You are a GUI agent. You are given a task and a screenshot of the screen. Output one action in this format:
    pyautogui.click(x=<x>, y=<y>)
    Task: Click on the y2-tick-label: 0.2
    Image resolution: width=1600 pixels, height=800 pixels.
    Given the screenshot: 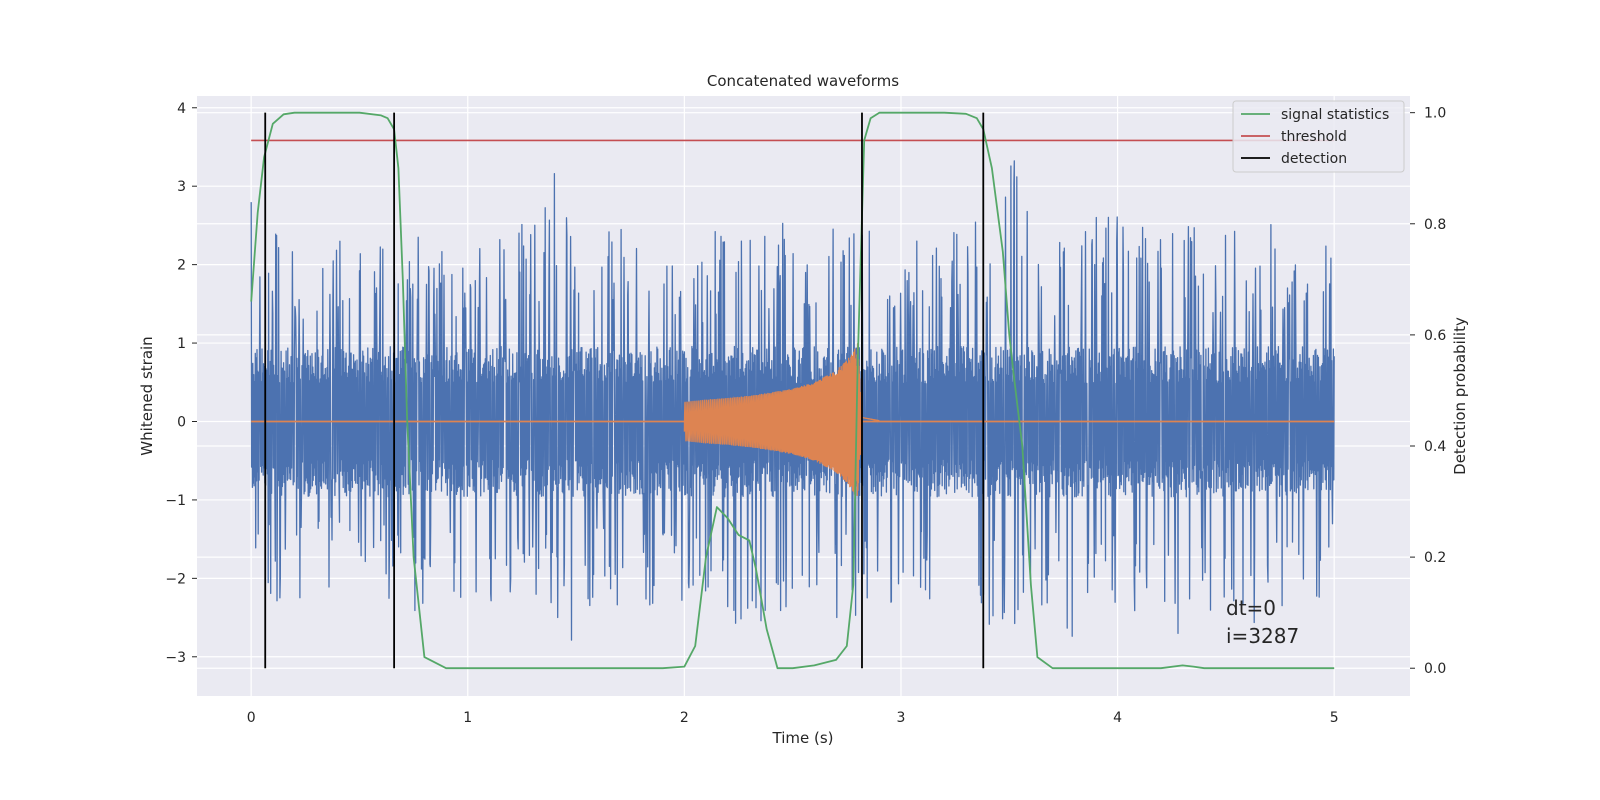 What is the action you would take?
    pyautogui.click(x=1435, y=558)
    